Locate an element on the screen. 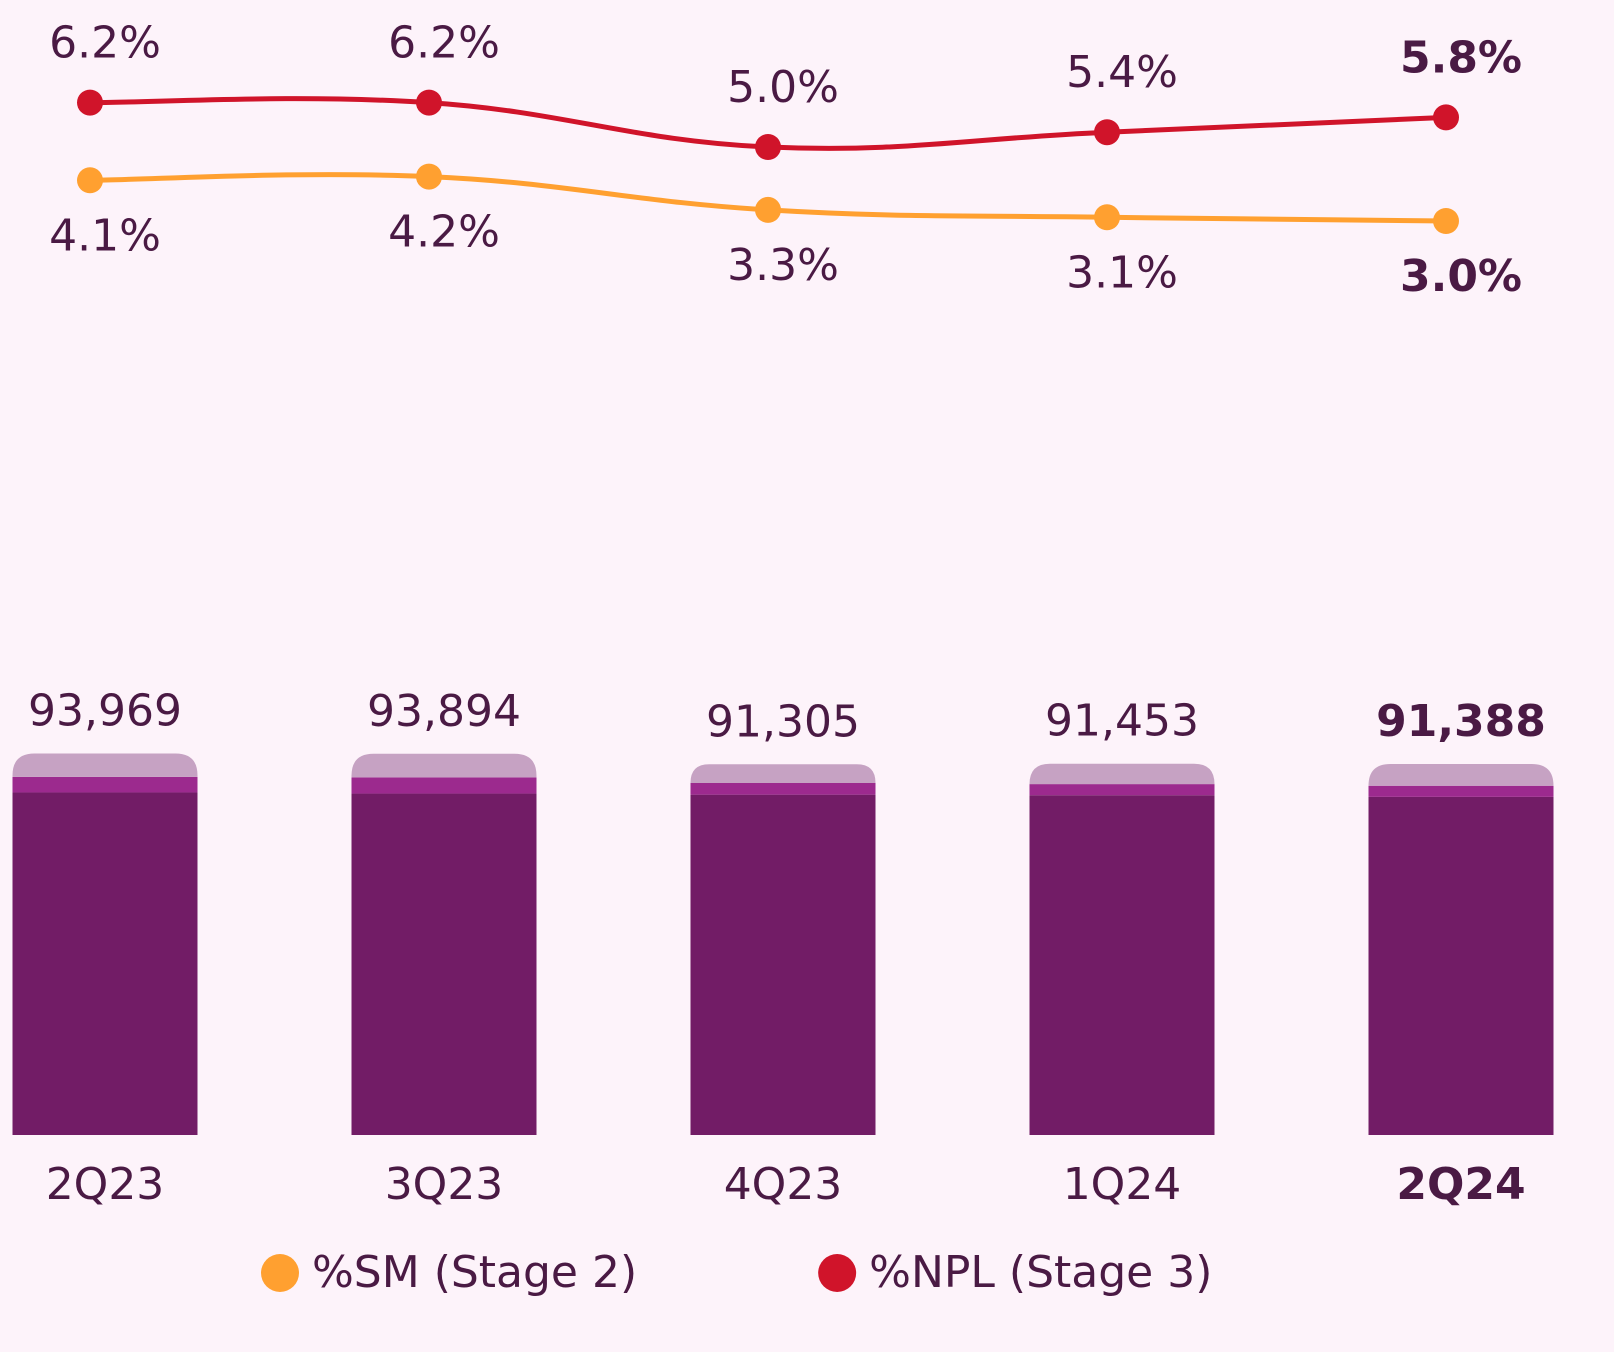 The image size is (1614, 1352). total-label: 91,453 is located at coordinates (1122, 721).